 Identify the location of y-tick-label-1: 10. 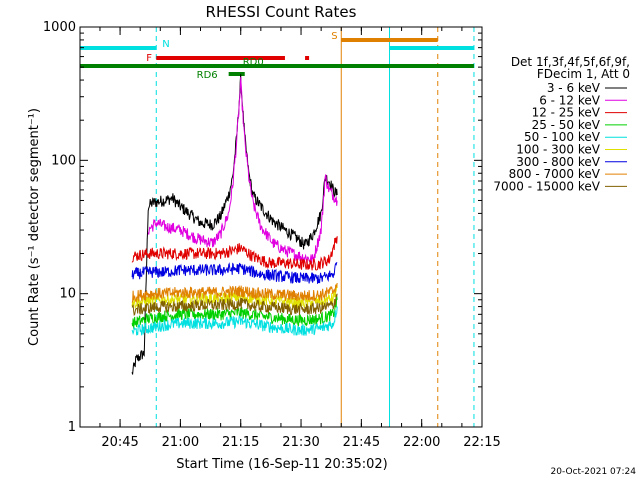
(67, 294).